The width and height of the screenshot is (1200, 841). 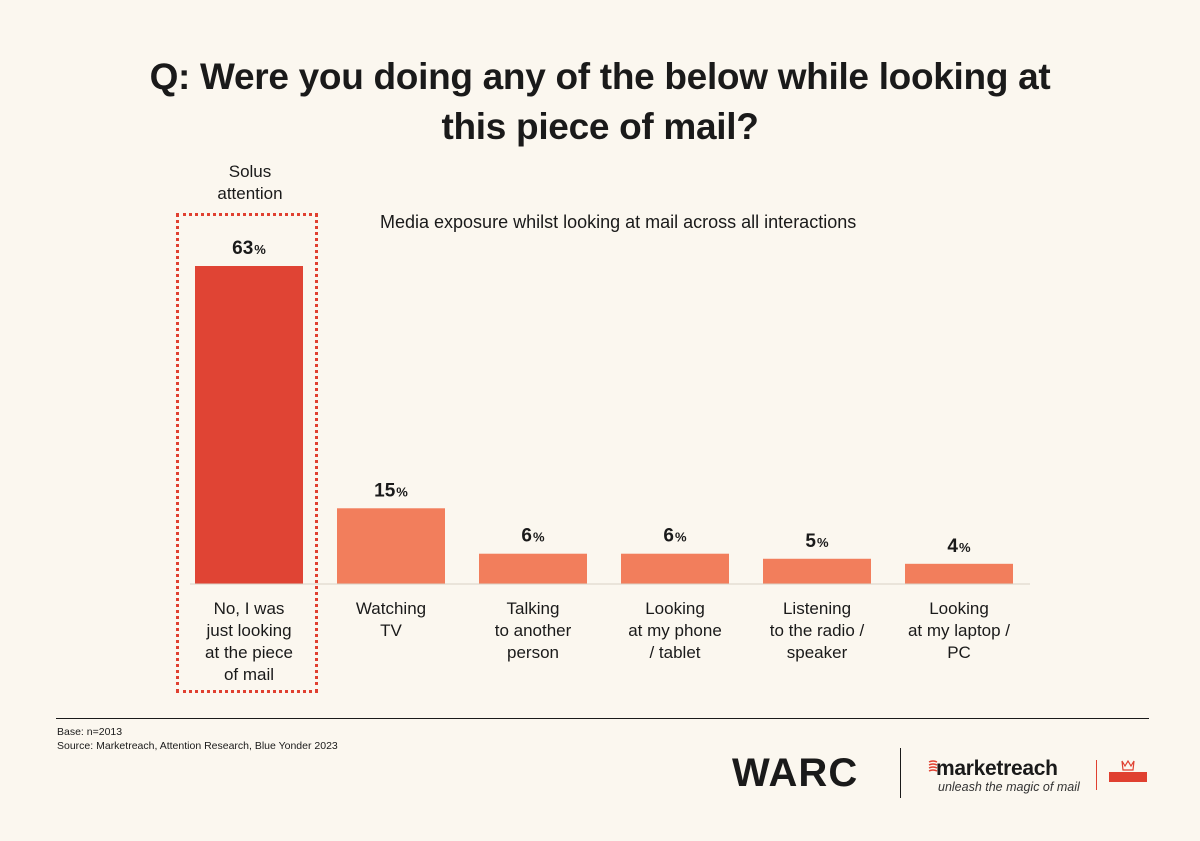 What do you see at coordinates (1009, 787) in the screenshot?
I see `marketreach-tagline: unleash the magic of mail` at bounding box center [1009, 787].